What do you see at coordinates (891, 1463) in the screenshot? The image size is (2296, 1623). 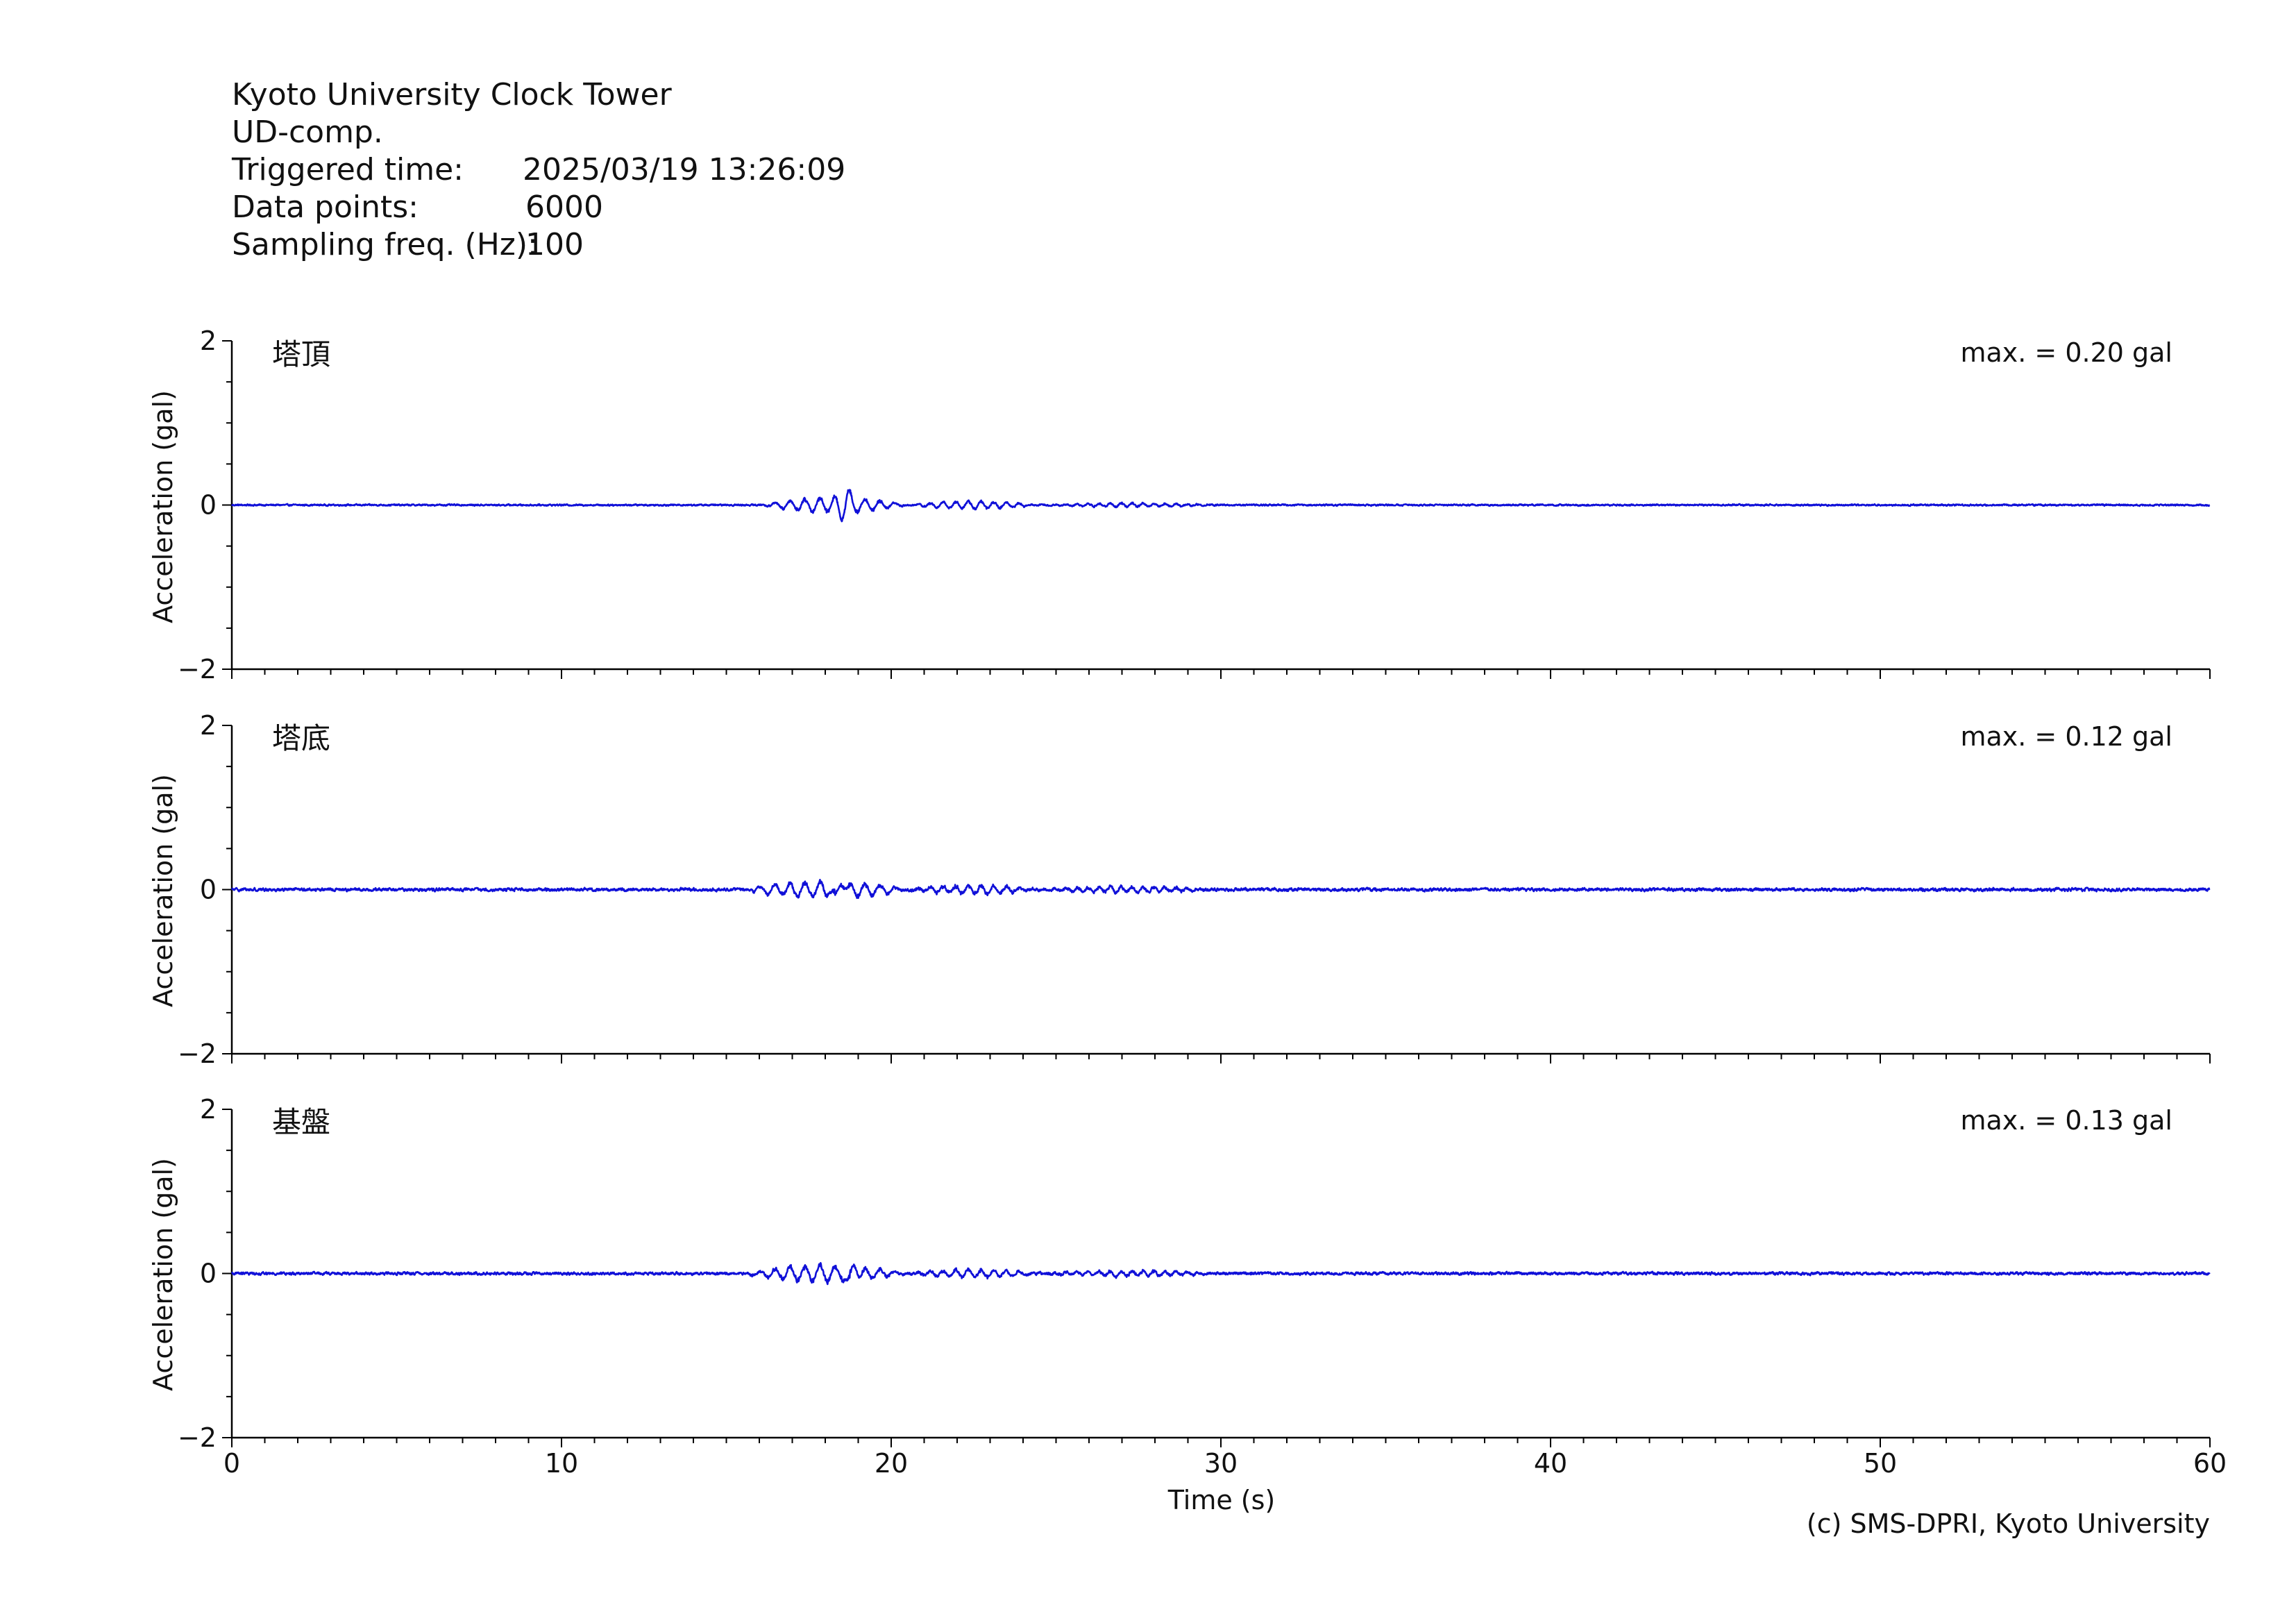 I see `x-tick-label: 20` at bounding box center [891, 1463].